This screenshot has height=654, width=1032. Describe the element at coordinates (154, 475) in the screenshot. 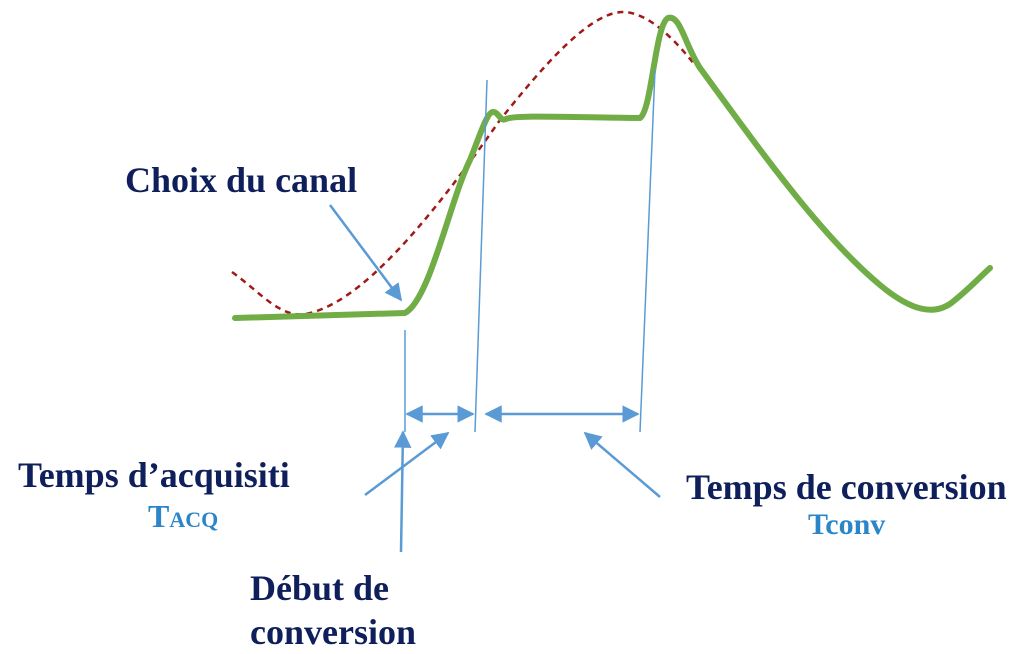

I see `acquisition-label: Temps d’acquisiti` at that location.